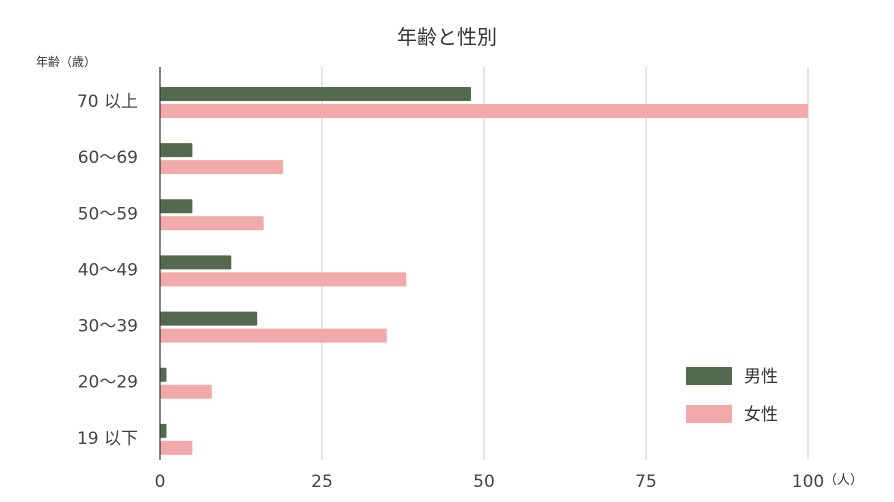 This screenshot has height=502, width=894. Describe the element at coordinates (108, 327) in the screenshot. I see `category-label: 30～39` at that location.